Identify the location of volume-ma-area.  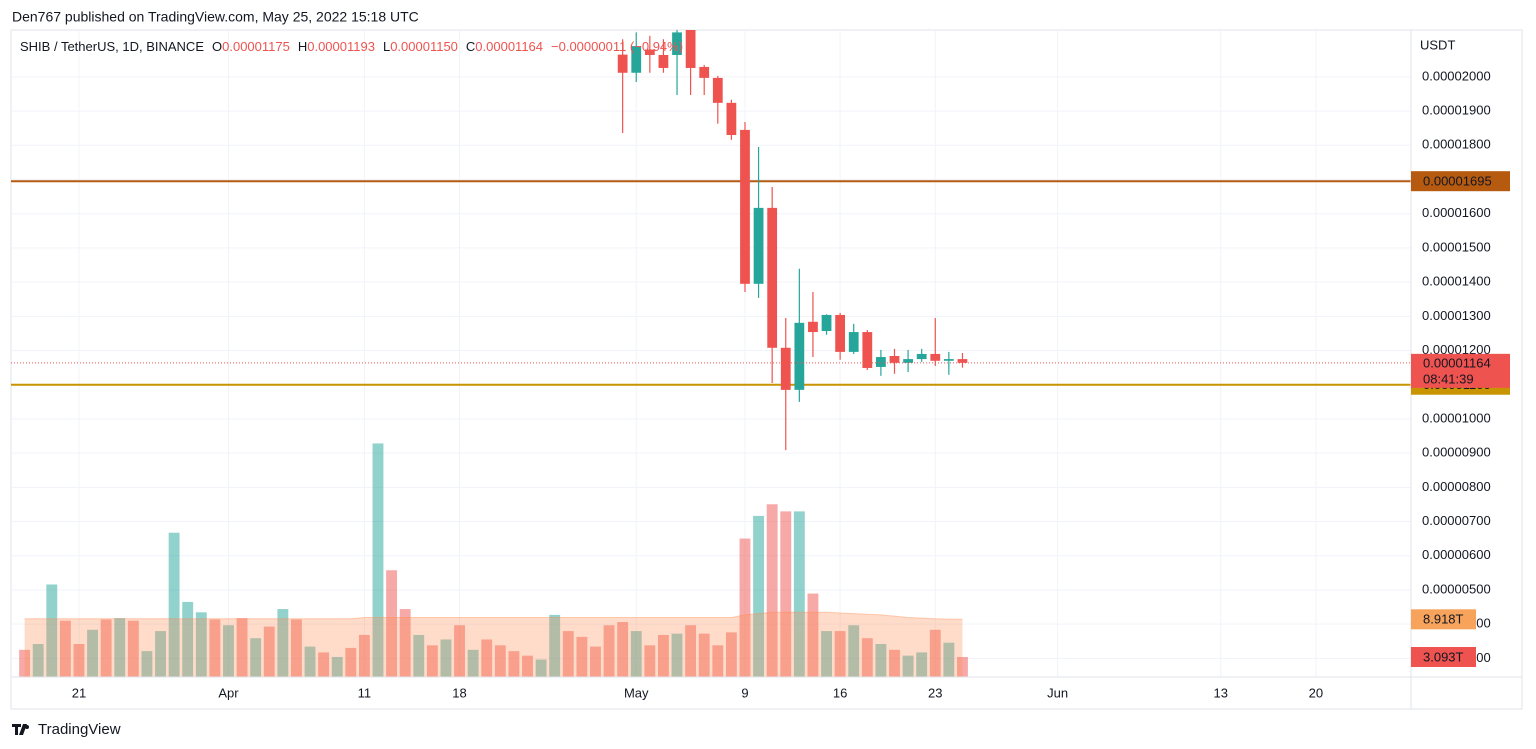
(493, 644).